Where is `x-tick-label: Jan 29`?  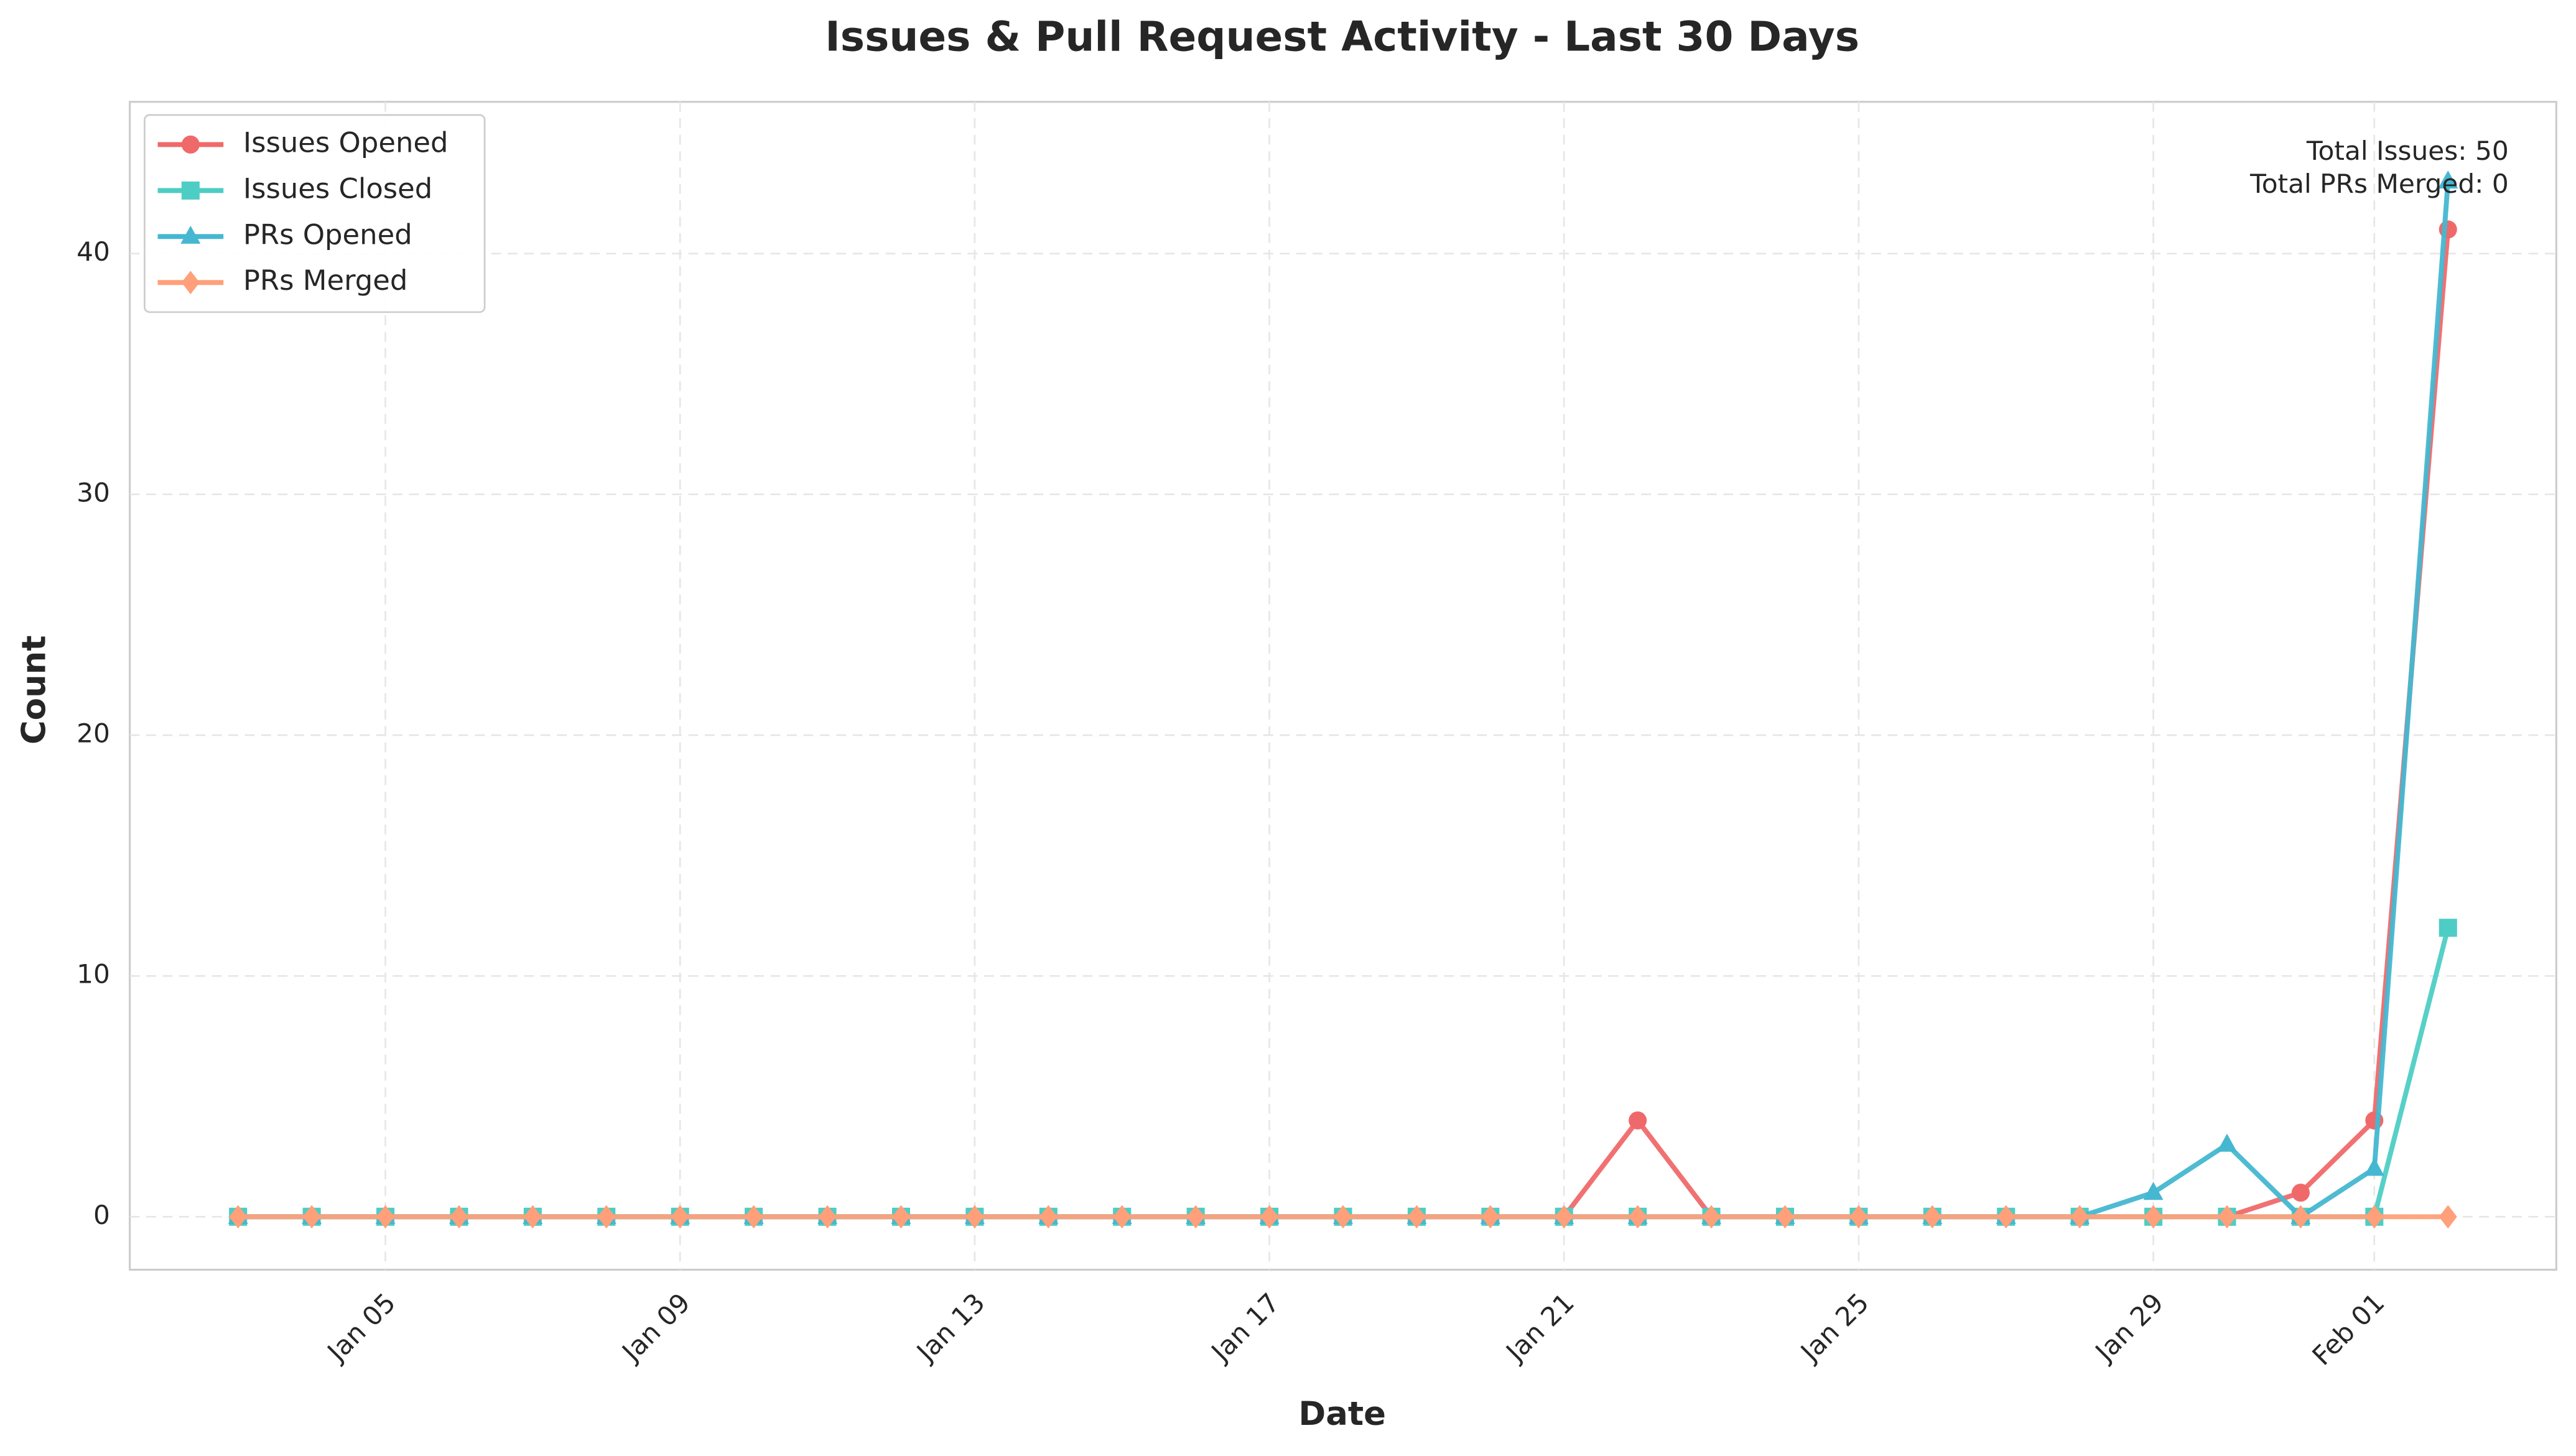
x-tick-label: Jan 29 is located at coordinates (2128, 1327).